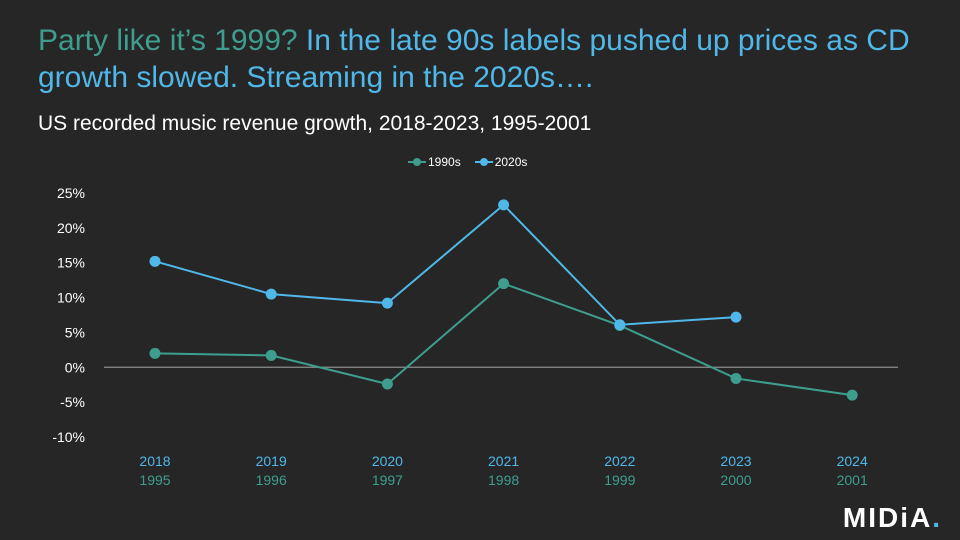 The width and height of the screenshot is (960, 540). I want to click on legend-swatch-2020s, so click(483, 162).